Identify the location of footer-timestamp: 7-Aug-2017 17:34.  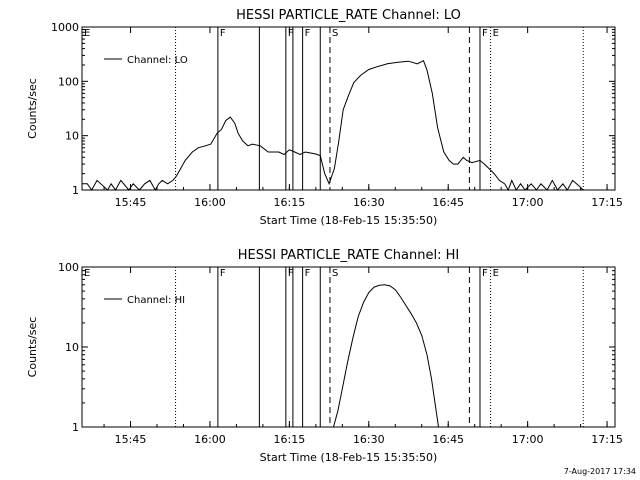
(600, 471).